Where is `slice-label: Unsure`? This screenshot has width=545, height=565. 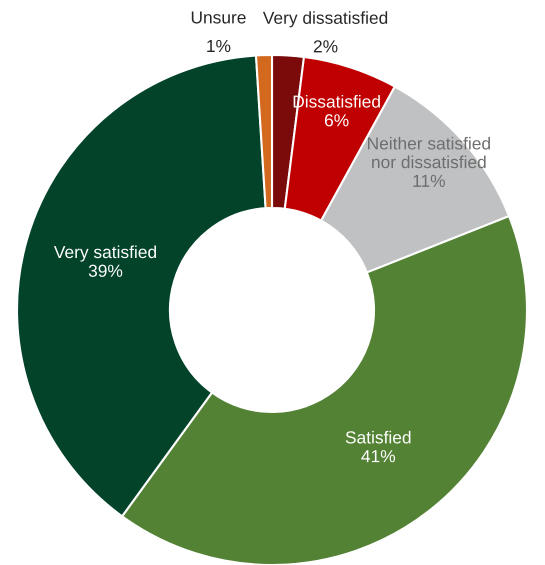
slice-label: Unsure is located at coordinates (219, 17).